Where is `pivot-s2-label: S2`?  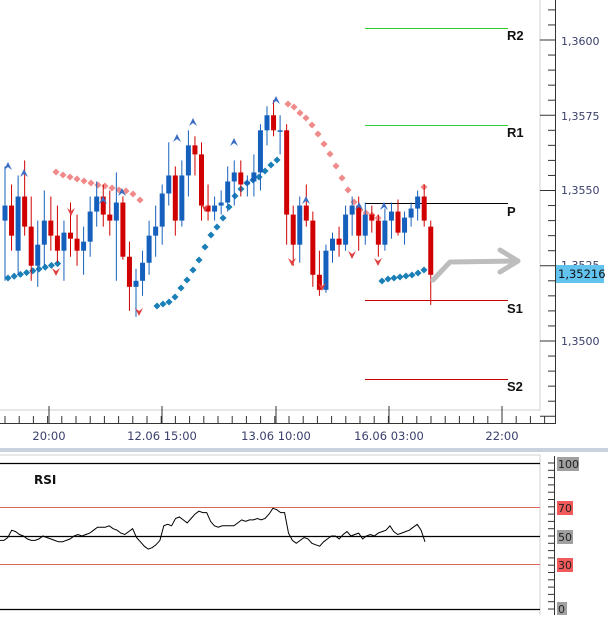 pivot-s2-label: S2 is located at coordinates (515, 386).